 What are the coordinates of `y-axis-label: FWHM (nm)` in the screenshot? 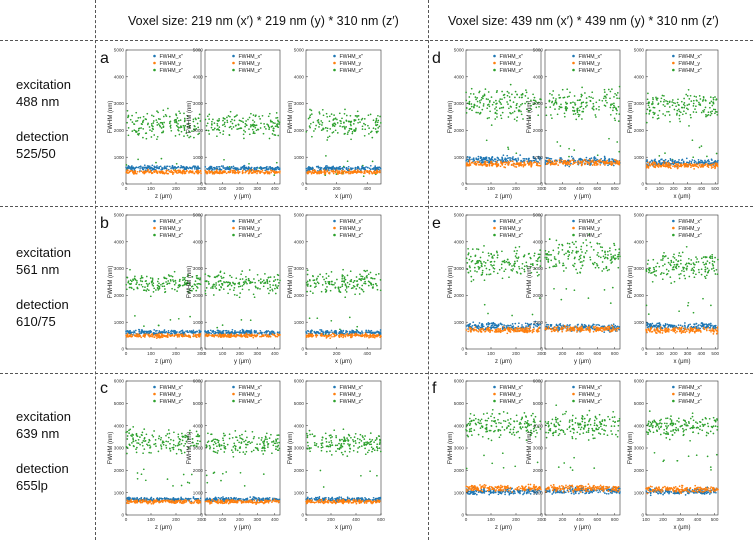 It's located at (190, 448).